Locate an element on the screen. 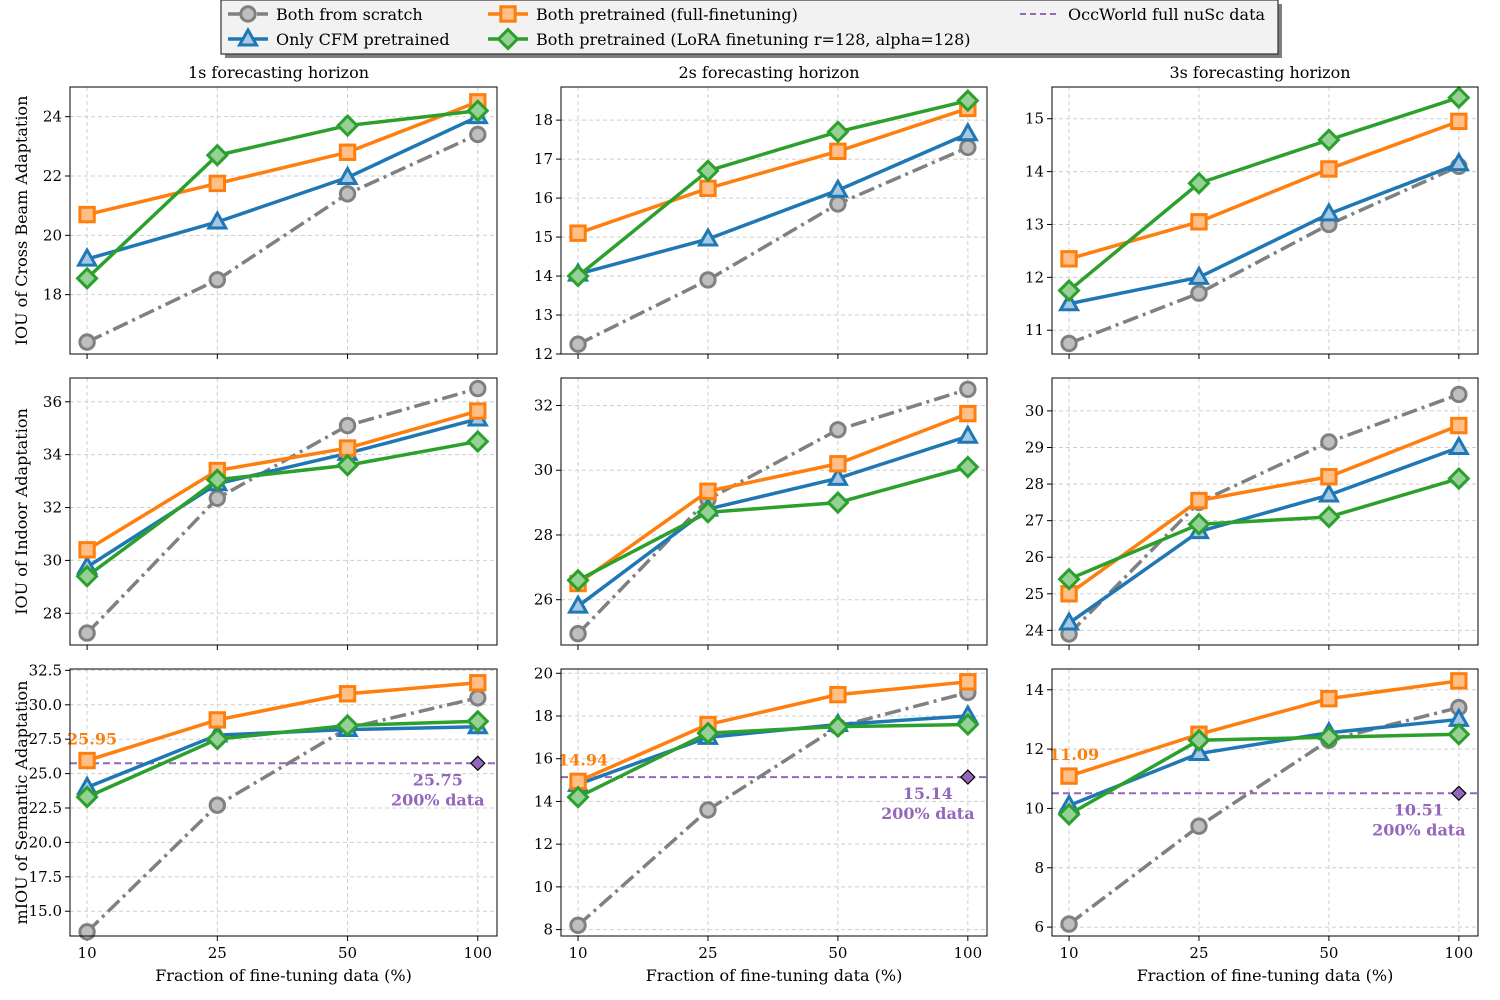  y-tick-label: 12 is located at coordinates (1034, 277).